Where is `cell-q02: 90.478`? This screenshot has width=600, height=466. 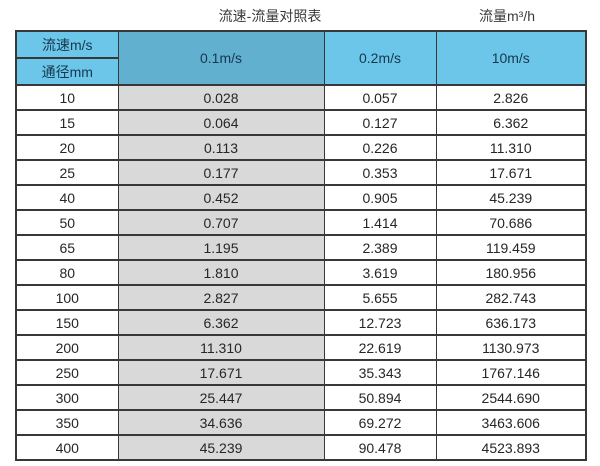 cell-q02: 90.478 is located at coordinates (380, 447).